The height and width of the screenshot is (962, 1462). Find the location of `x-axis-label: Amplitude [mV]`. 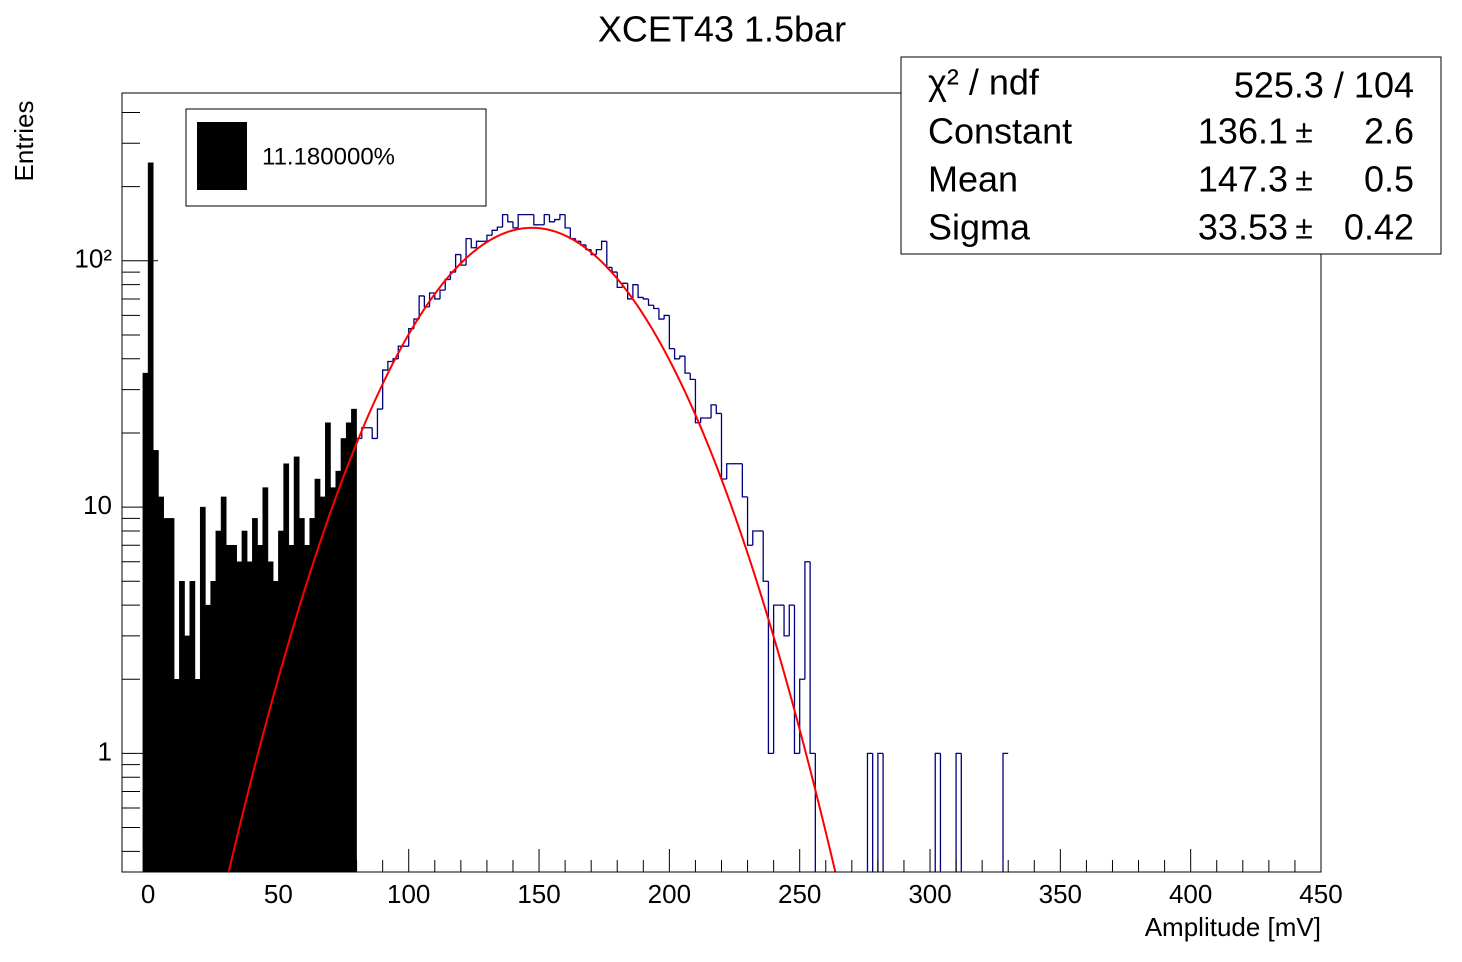

x-axis-label: Amplitude [mV] is located at coordinates (1233, 927).